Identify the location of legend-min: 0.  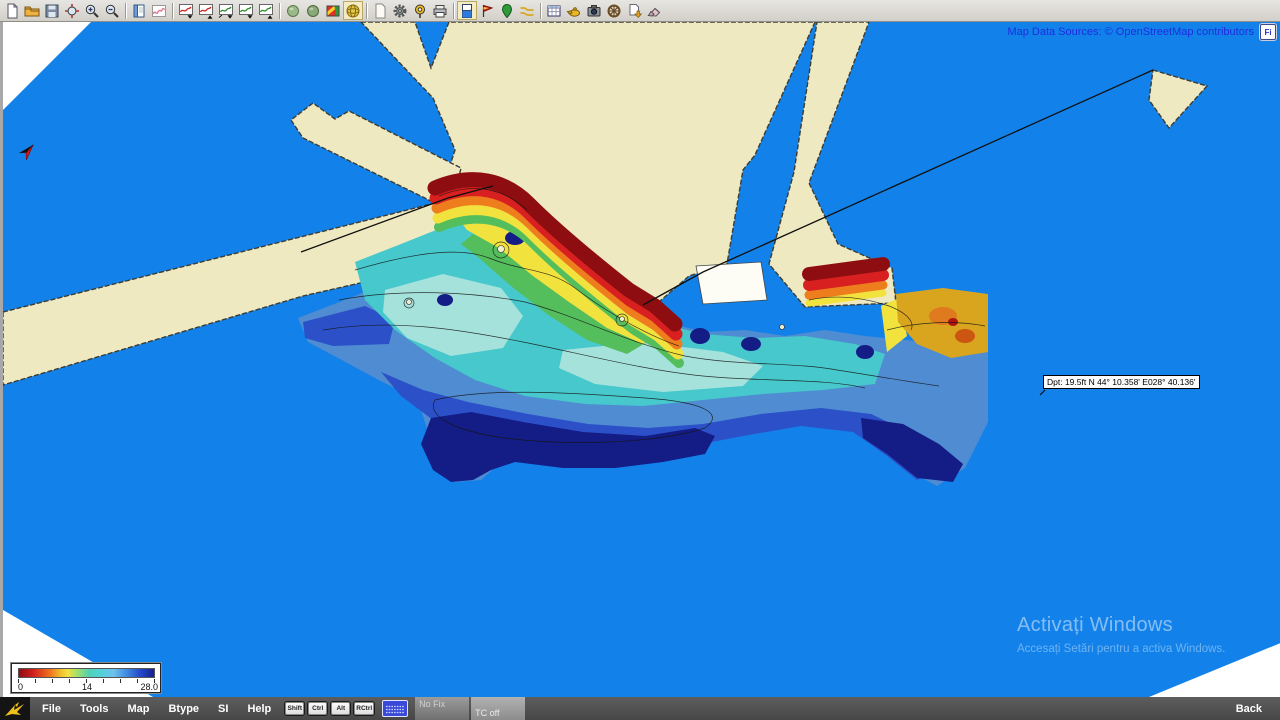
(21, 687).